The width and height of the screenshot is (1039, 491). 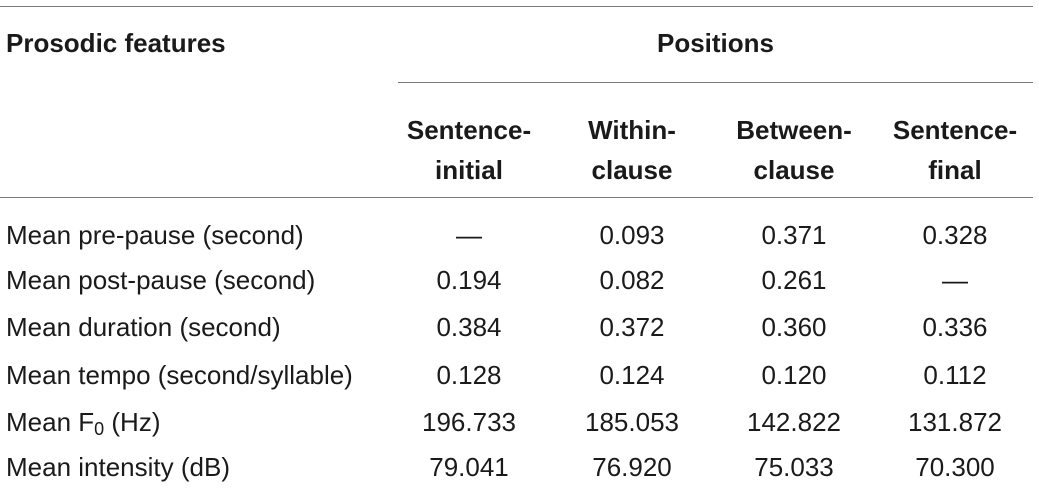 What do you see at coordinates (632, 150) in the screenshot?
I see `column-header-within-clause: Within- clause` at bounding box center [632, 150].